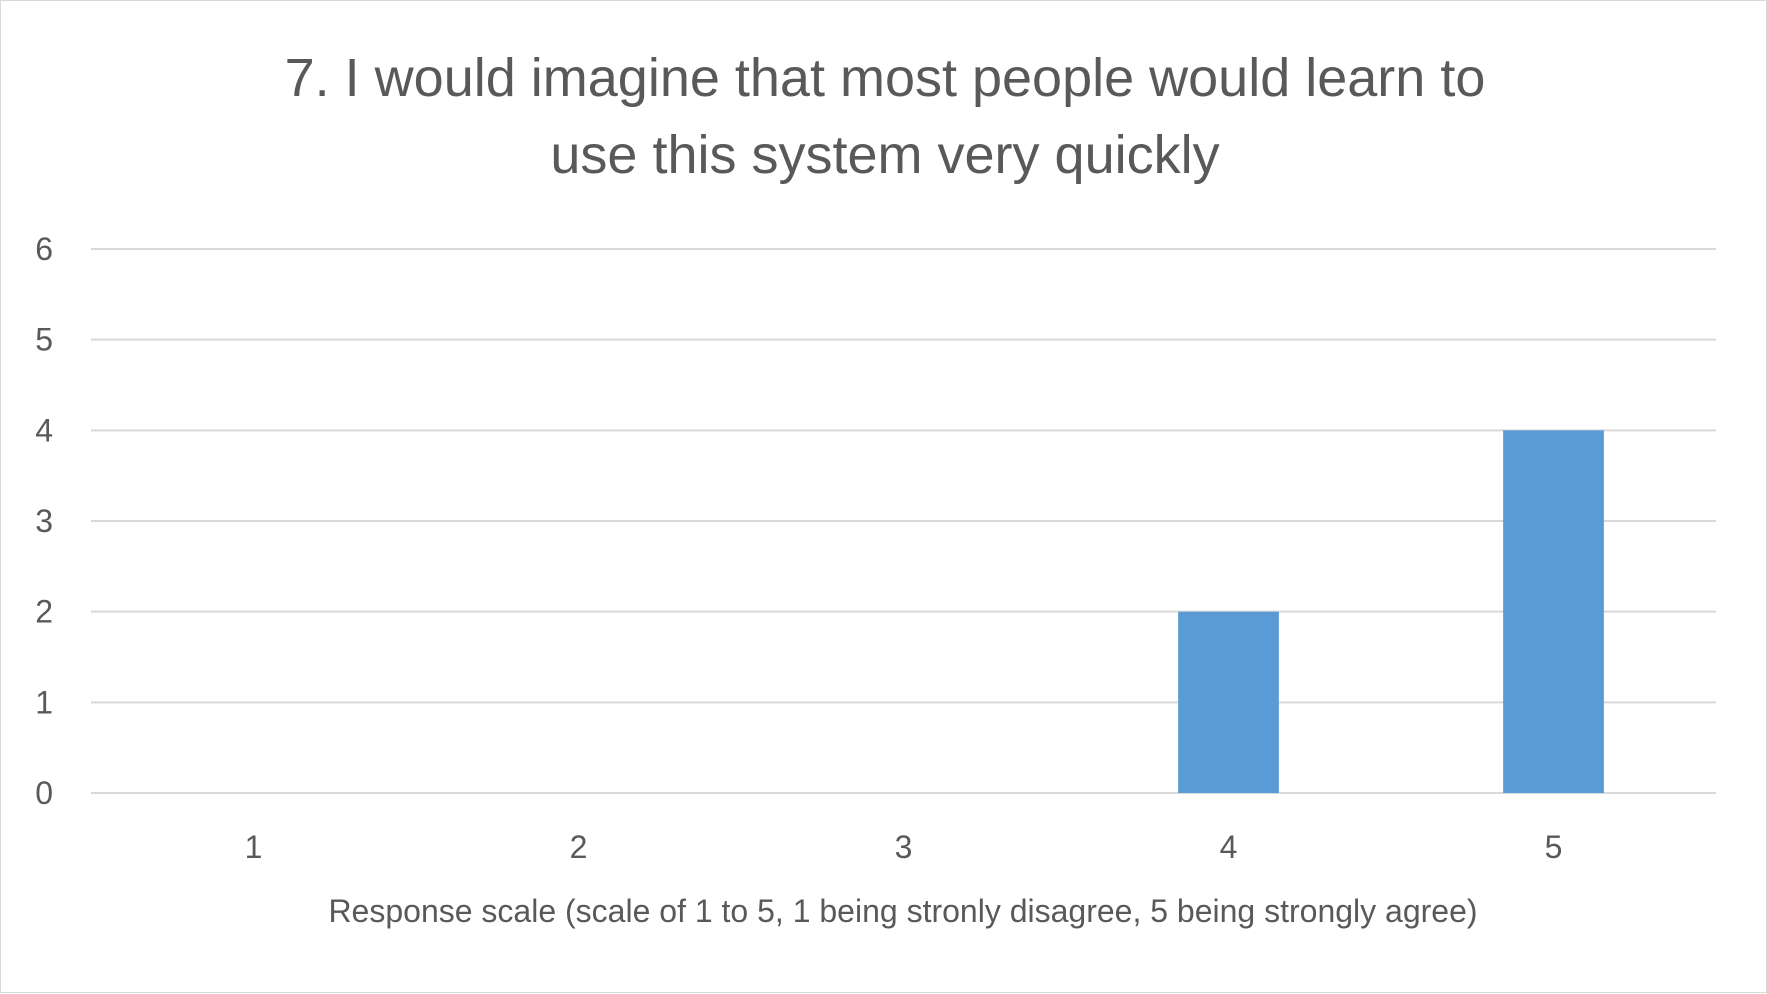  I want to click on x-tick-label-1: 1, so click(254, 847).